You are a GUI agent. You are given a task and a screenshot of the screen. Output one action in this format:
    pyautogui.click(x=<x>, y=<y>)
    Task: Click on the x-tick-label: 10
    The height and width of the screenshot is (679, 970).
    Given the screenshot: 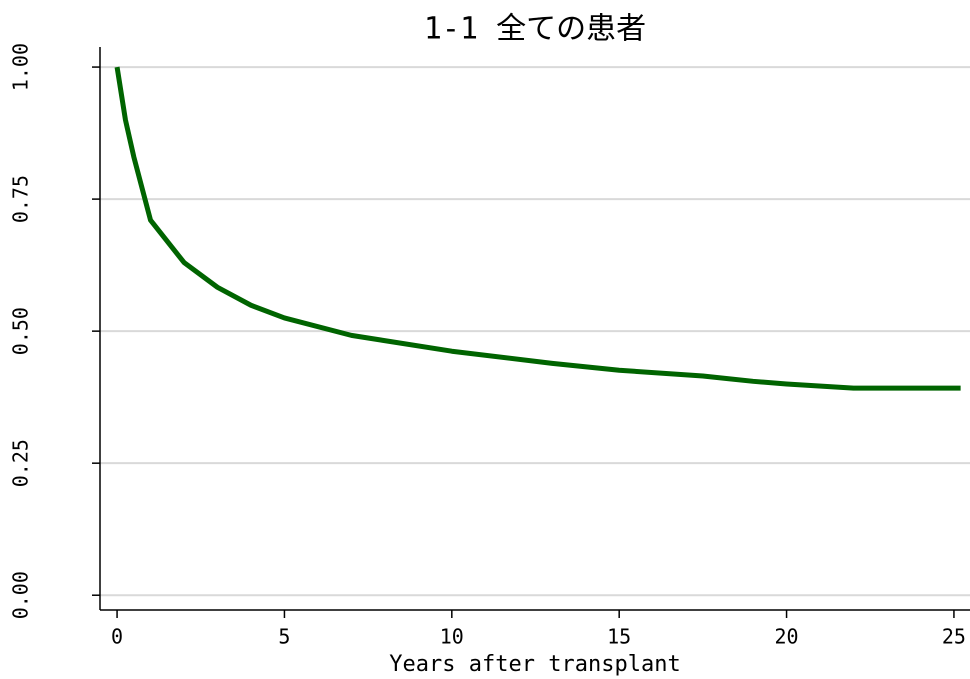 What is the action you would take?
    pyautogui.click(x=452, y=637)
    